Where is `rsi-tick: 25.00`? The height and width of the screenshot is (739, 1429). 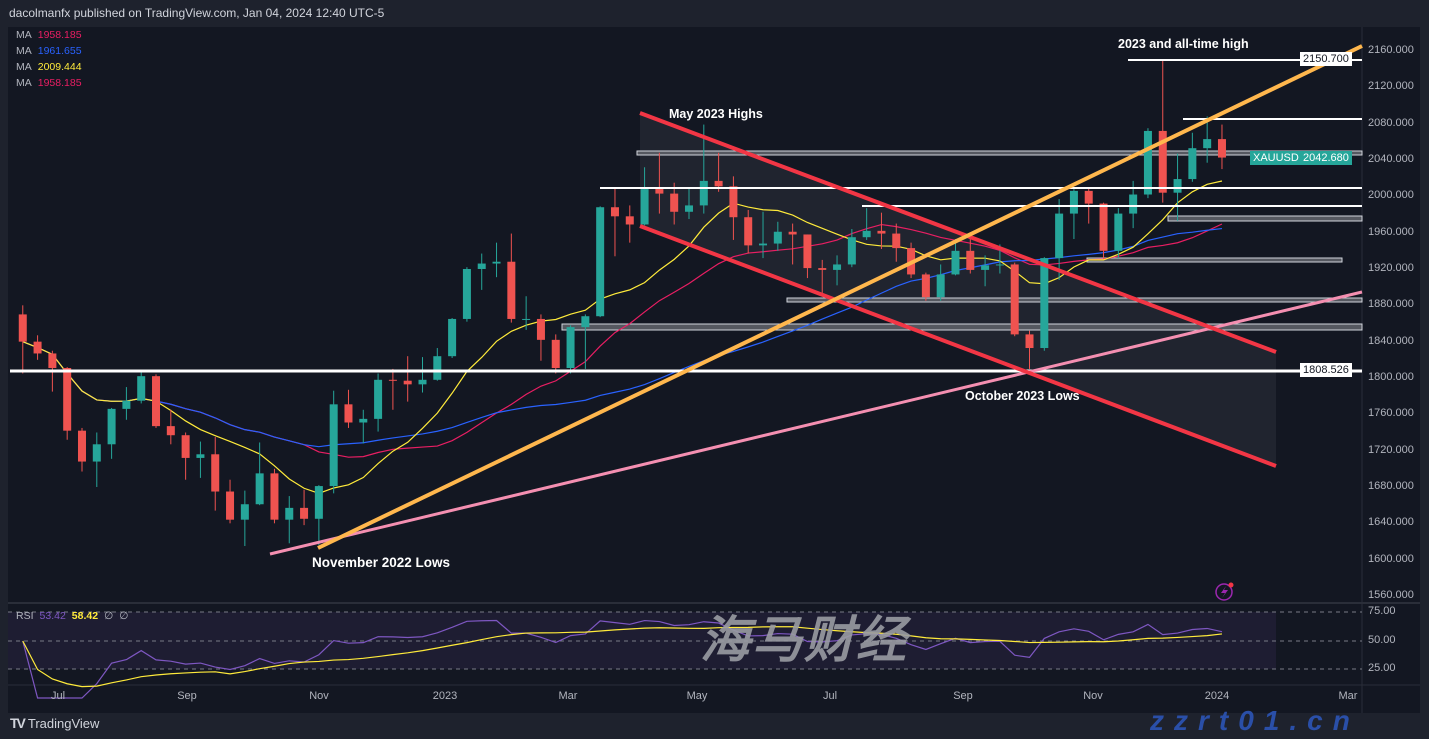 rsi-tick: 25.00 is located at coordinates (1382, 668).